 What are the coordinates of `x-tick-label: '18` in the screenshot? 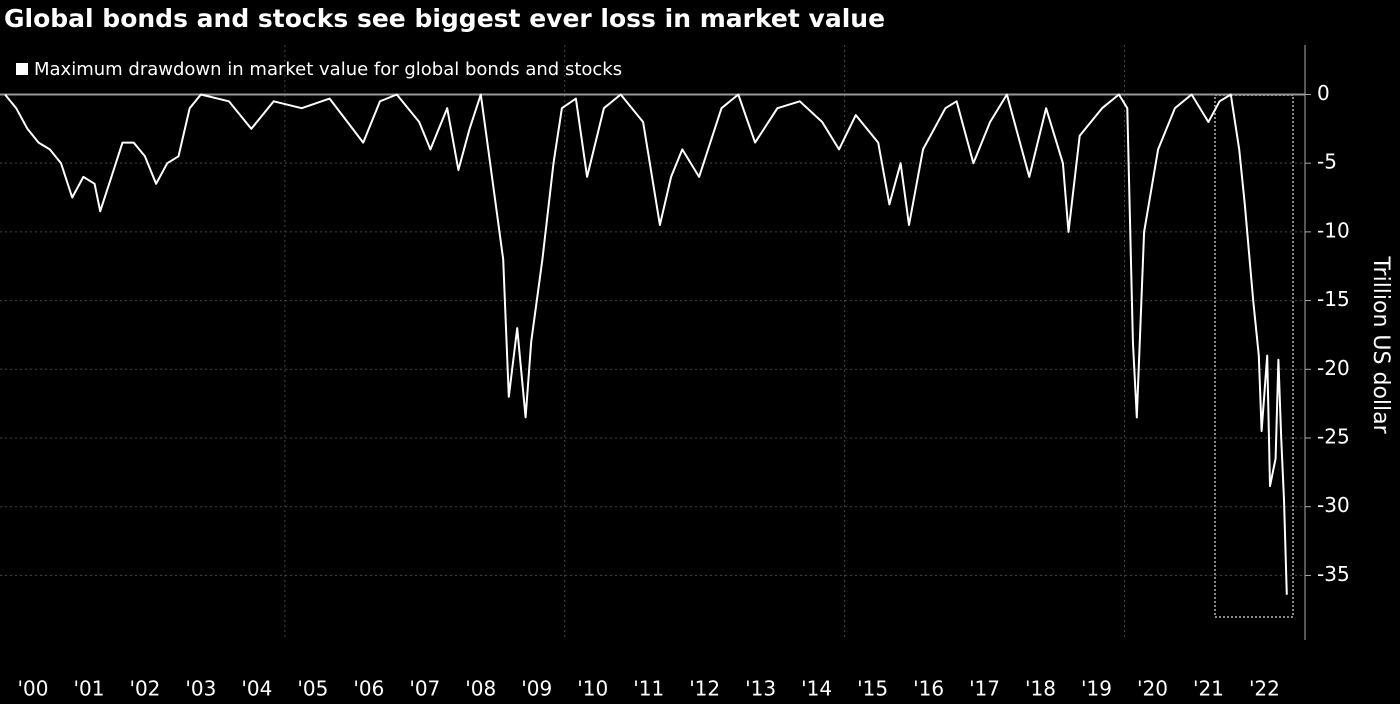 It's located at (1040, 689).